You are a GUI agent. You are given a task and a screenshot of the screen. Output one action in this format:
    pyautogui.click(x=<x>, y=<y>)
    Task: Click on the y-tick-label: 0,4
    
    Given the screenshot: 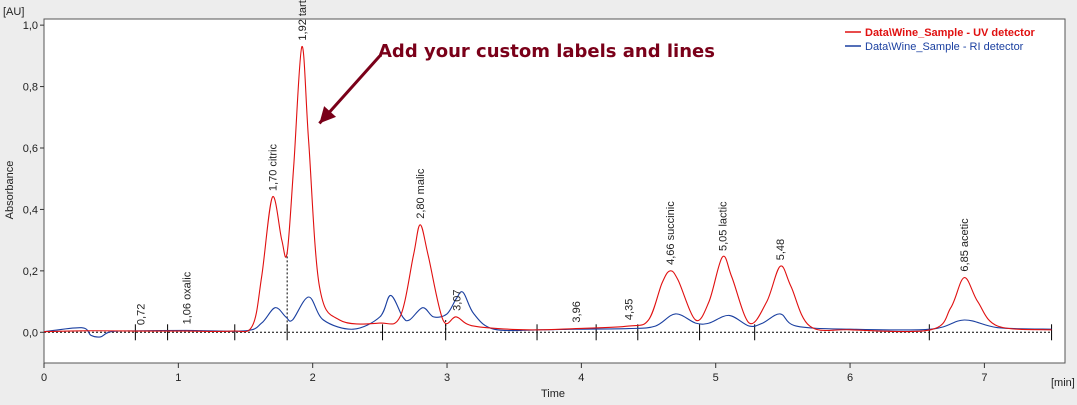 What is the action you would take?
    pyautogui.click(x=30, y=210)
    